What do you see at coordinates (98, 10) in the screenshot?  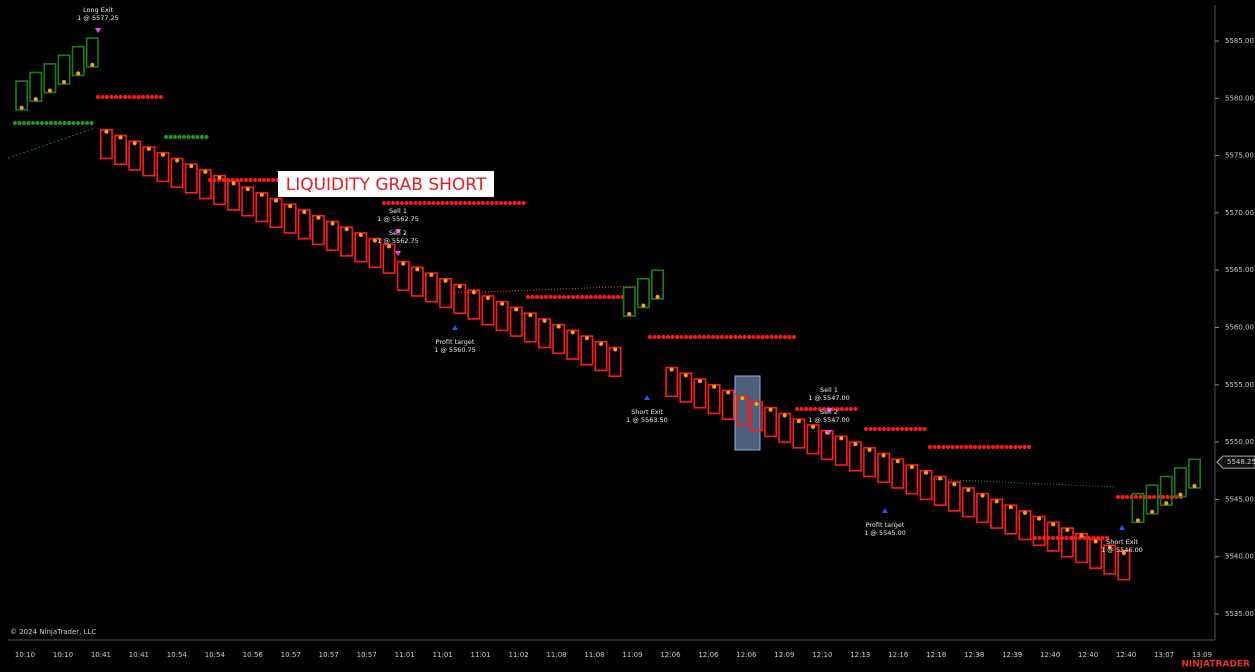 I see `annotation-title: Long Exit` at bounding box center [98, 10].